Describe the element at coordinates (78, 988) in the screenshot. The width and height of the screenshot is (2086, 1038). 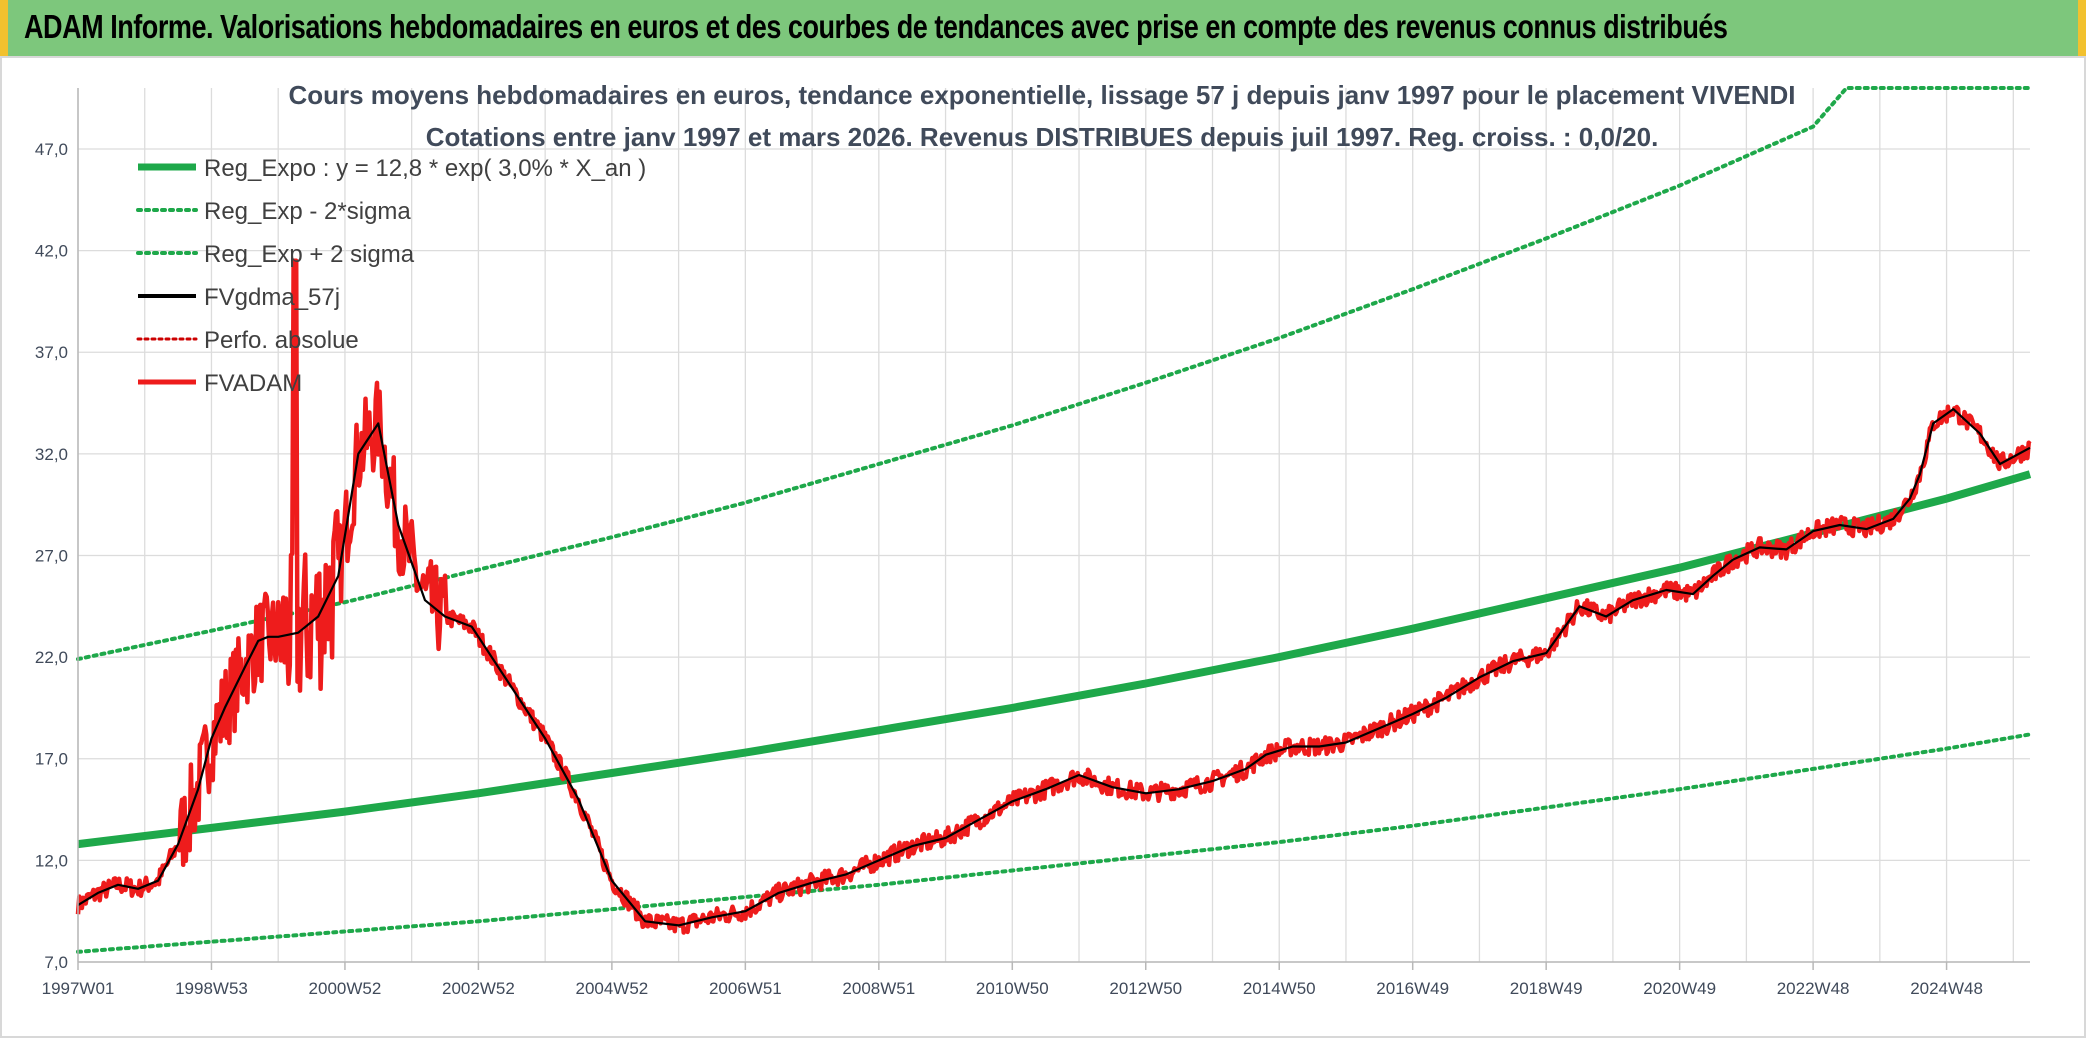
I see `x-tick-label: 1997W01` at that location.